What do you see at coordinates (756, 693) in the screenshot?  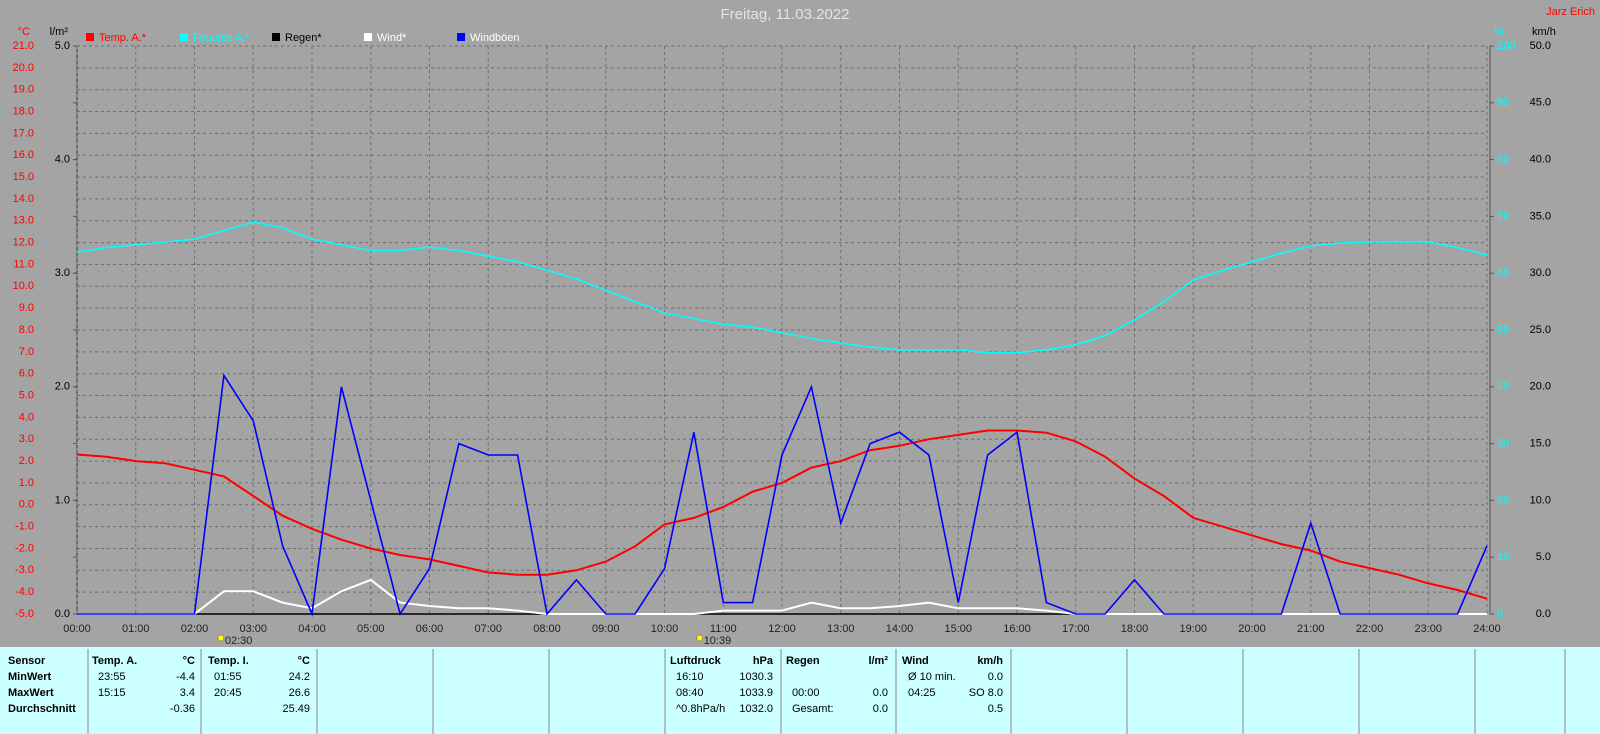 I see `cell-value: 1033.9` at bounding box center [756, 693].